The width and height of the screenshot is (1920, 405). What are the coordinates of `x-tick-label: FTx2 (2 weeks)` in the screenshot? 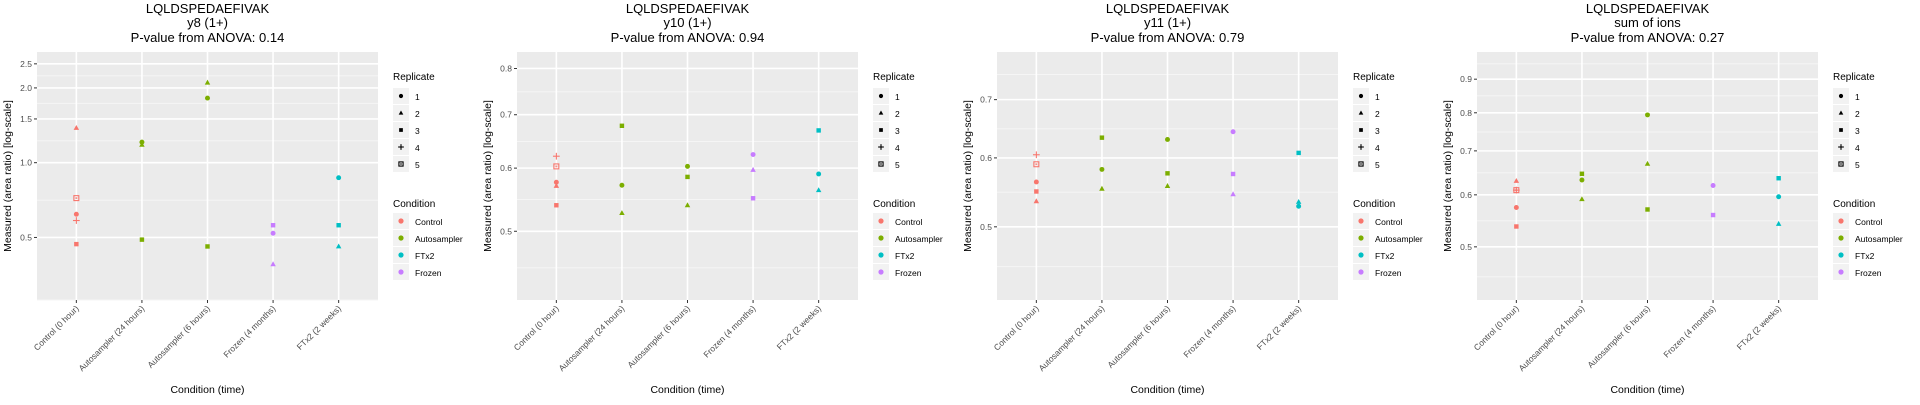 It's located at (1279, 327).